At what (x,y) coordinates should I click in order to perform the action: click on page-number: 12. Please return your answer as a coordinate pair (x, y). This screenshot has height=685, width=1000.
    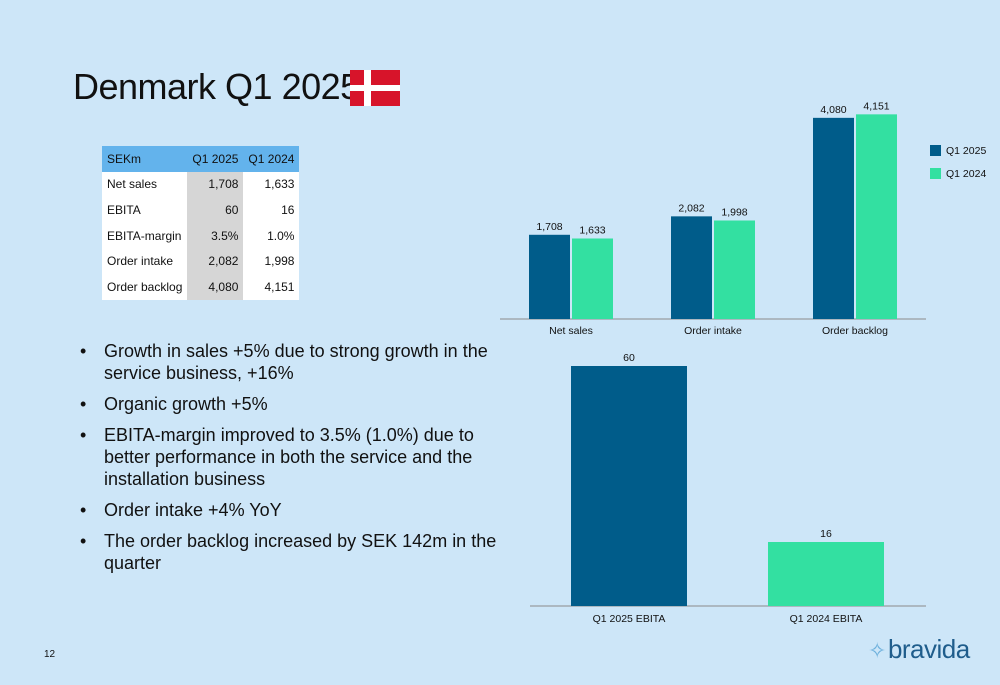
    Looking at the image, I should click on (50, 654).